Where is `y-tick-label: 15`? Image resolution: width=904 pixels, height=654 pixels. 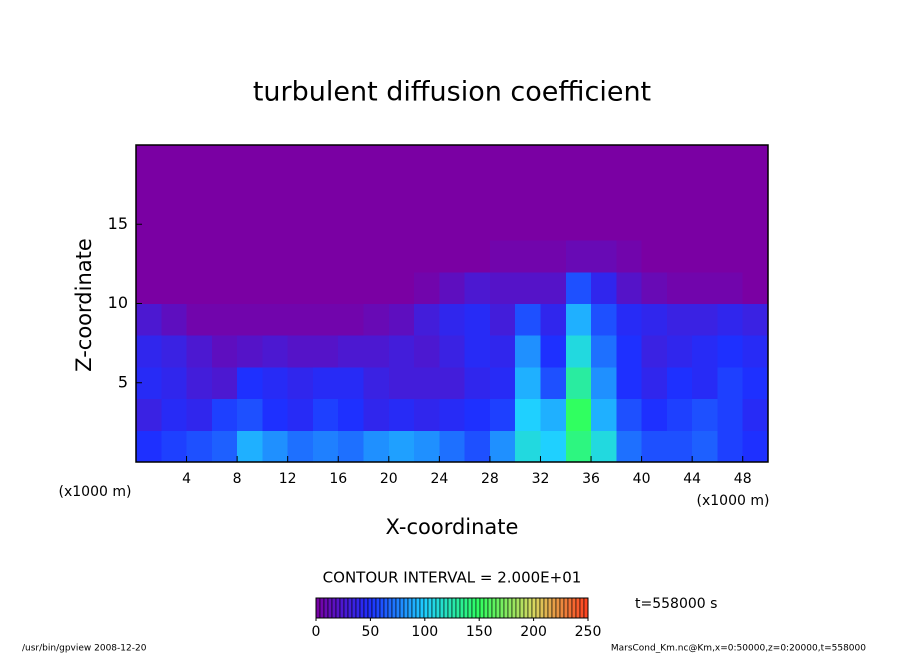 y-tick-label: 15 is located at coordinates (118, 223).